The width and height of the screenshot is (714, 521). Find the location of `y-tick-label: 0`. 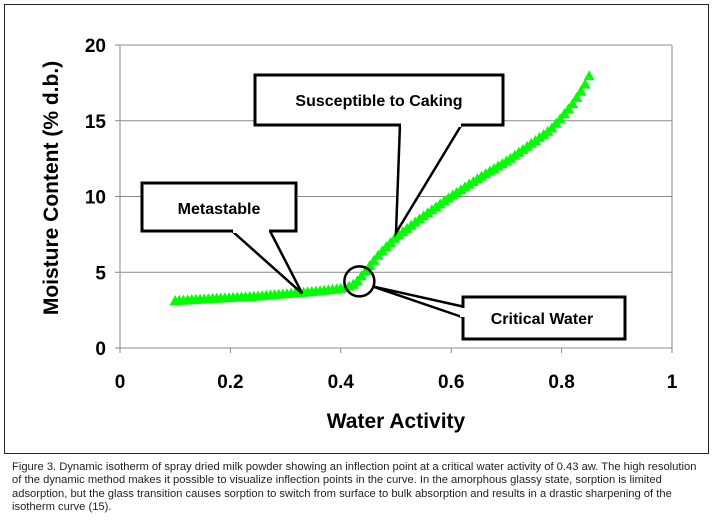

y-tick-label: 0 is located at coordinates (100, 349).